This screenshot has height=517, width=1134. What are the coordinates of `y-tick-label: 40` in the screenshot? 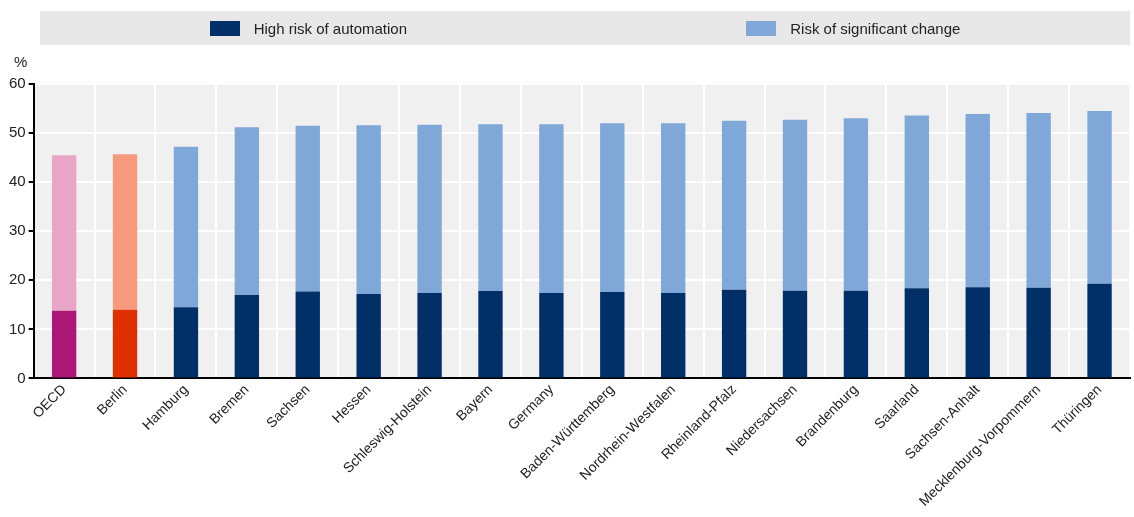 It's located at (17, 181).